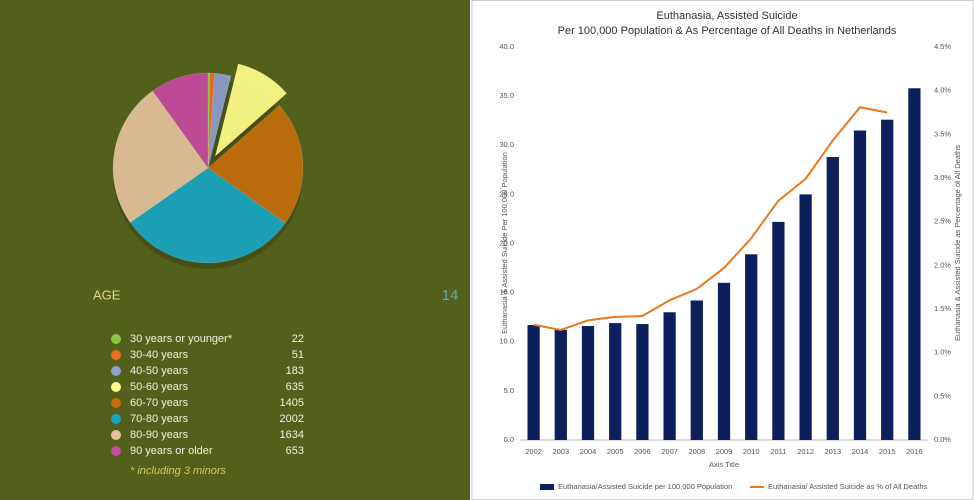 This screenshot has width=974, height=500. What do you see at coordinates (942, 308) in the screenshot?
I see `y2-tick-label: 1.5%` at bounding box center [942, 308].